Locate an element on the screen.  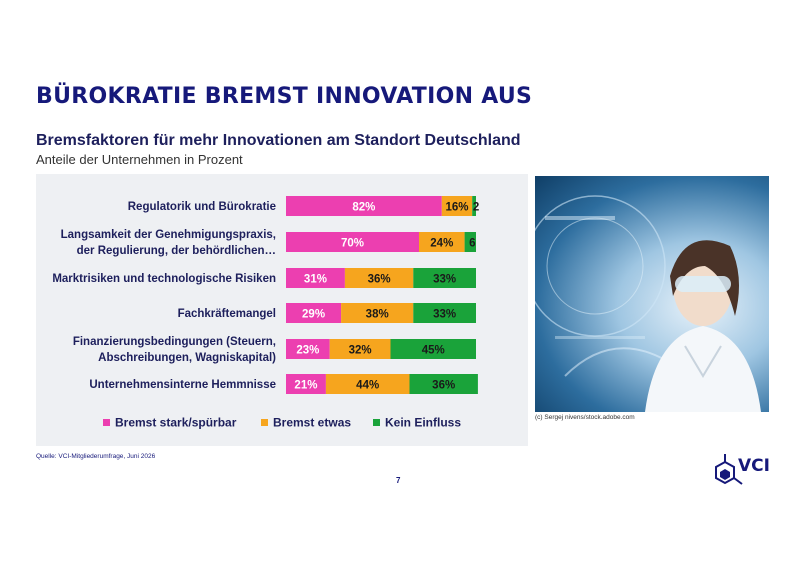
data-label: 38% is located at coordinates (377, 315).